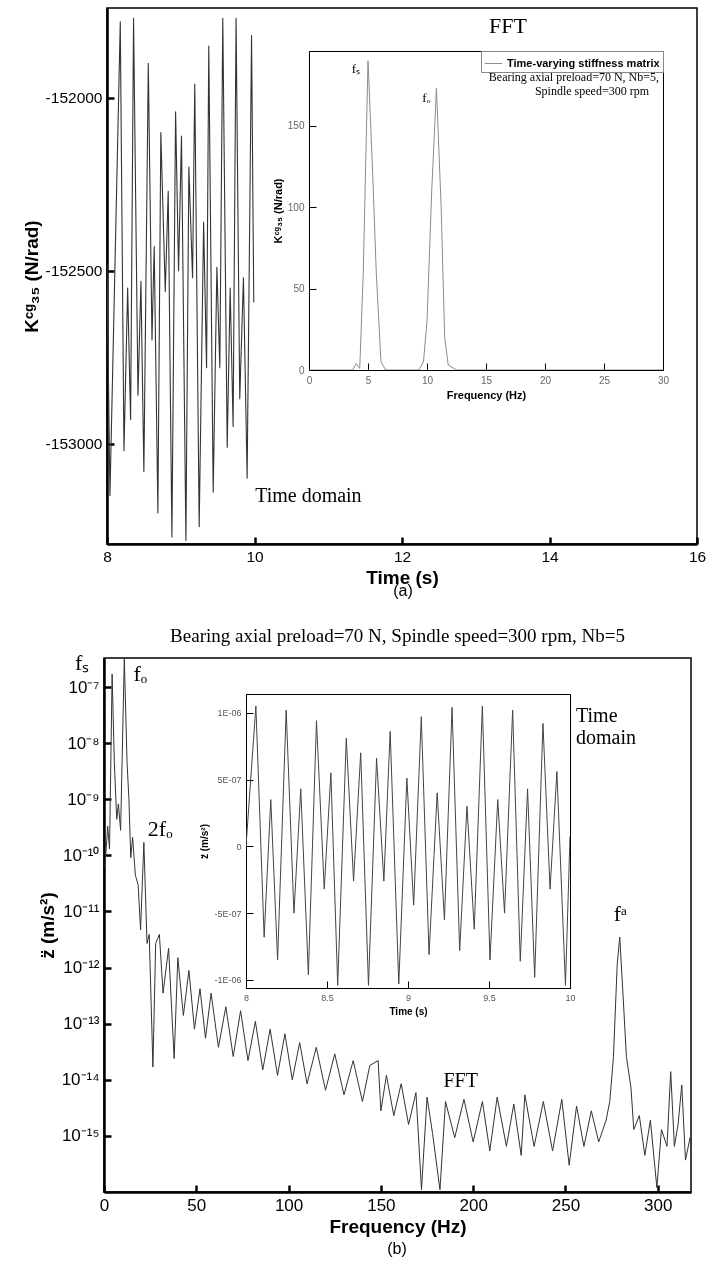  Describe the element at coordinates (296, 126) in the screenshot. I see `y-tick-label: 150` at that location.